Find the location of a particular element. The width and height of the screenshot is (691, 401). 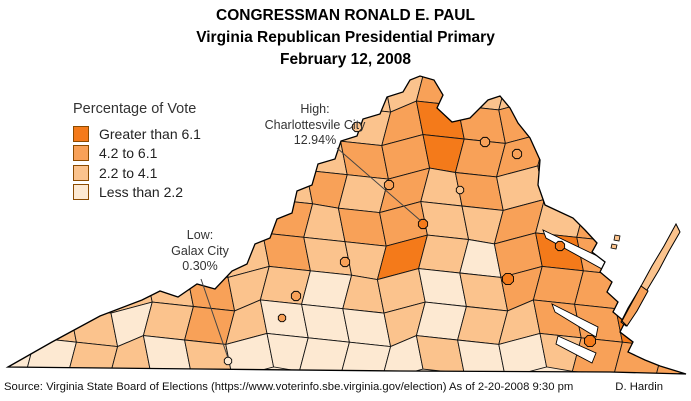

high-value: 12.94% is located at coordinates (315, 140).